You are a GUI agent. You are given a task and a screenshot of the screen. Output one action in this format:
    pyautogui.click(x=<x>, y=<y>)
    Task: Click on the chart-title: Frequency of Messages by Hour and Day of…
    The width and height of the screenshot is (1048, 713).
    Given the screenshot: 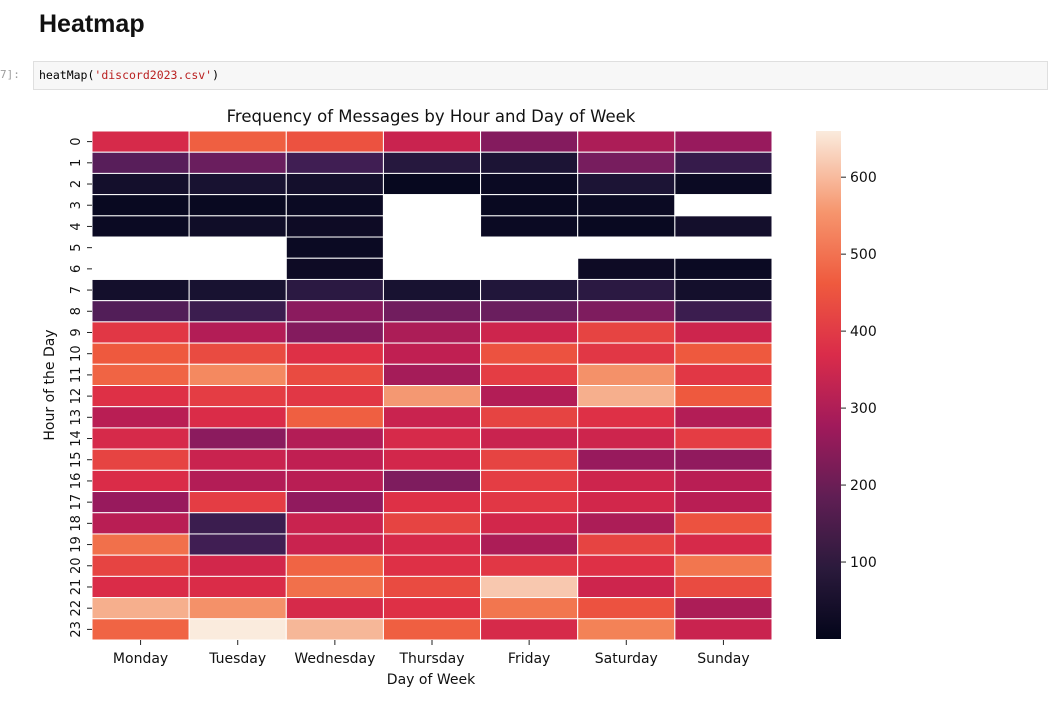 What is the action you would take?
    pyautogui.click(x=431, y=116)
    